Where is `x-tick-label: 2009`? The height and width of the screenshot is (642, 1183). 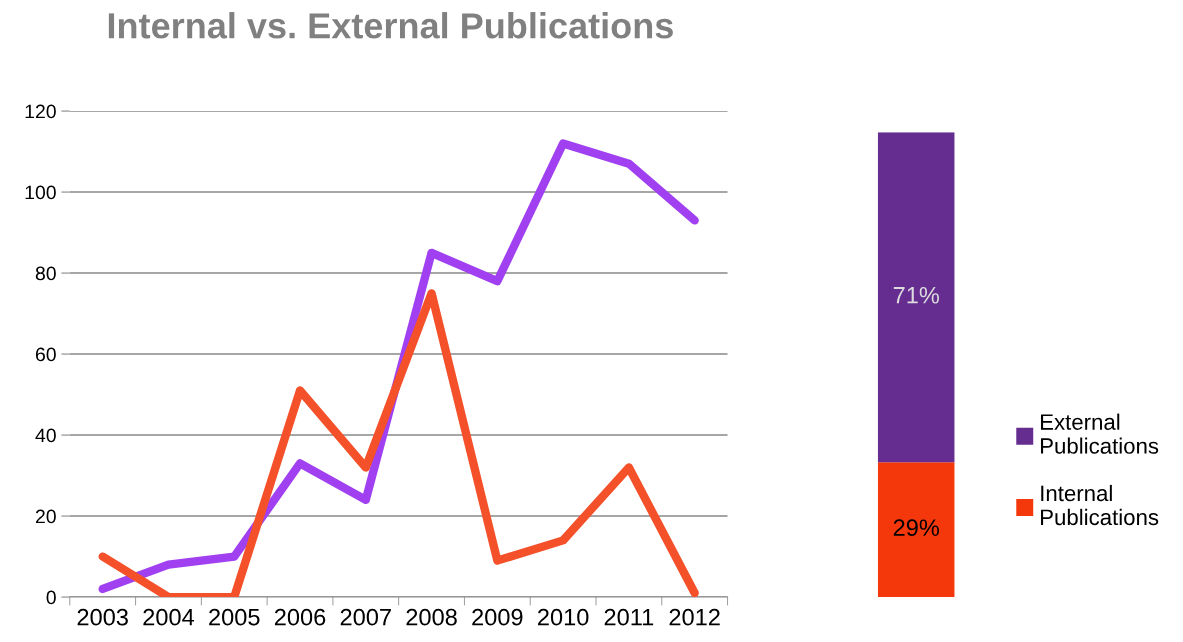 x-tick-label: 2009 is located at coordinates (497, 617).